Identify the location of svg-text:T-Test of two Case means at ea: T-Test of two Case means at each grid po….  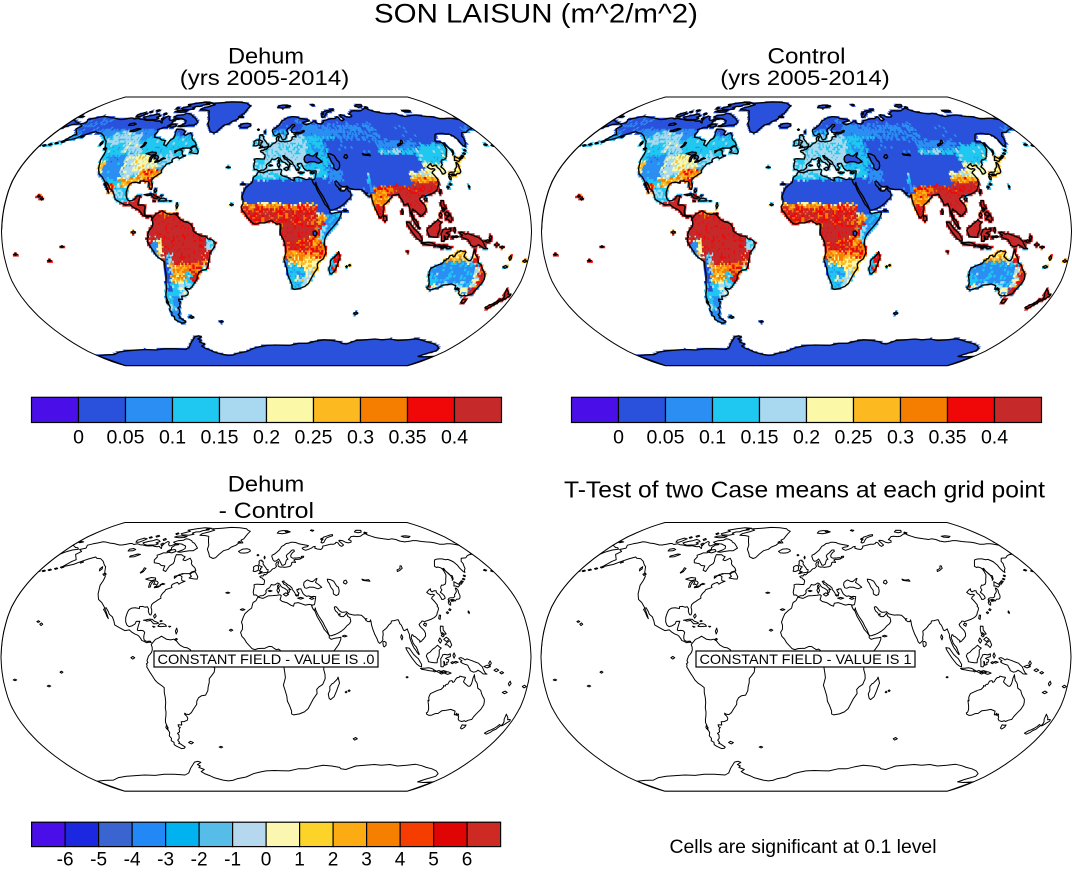
(805, 489).